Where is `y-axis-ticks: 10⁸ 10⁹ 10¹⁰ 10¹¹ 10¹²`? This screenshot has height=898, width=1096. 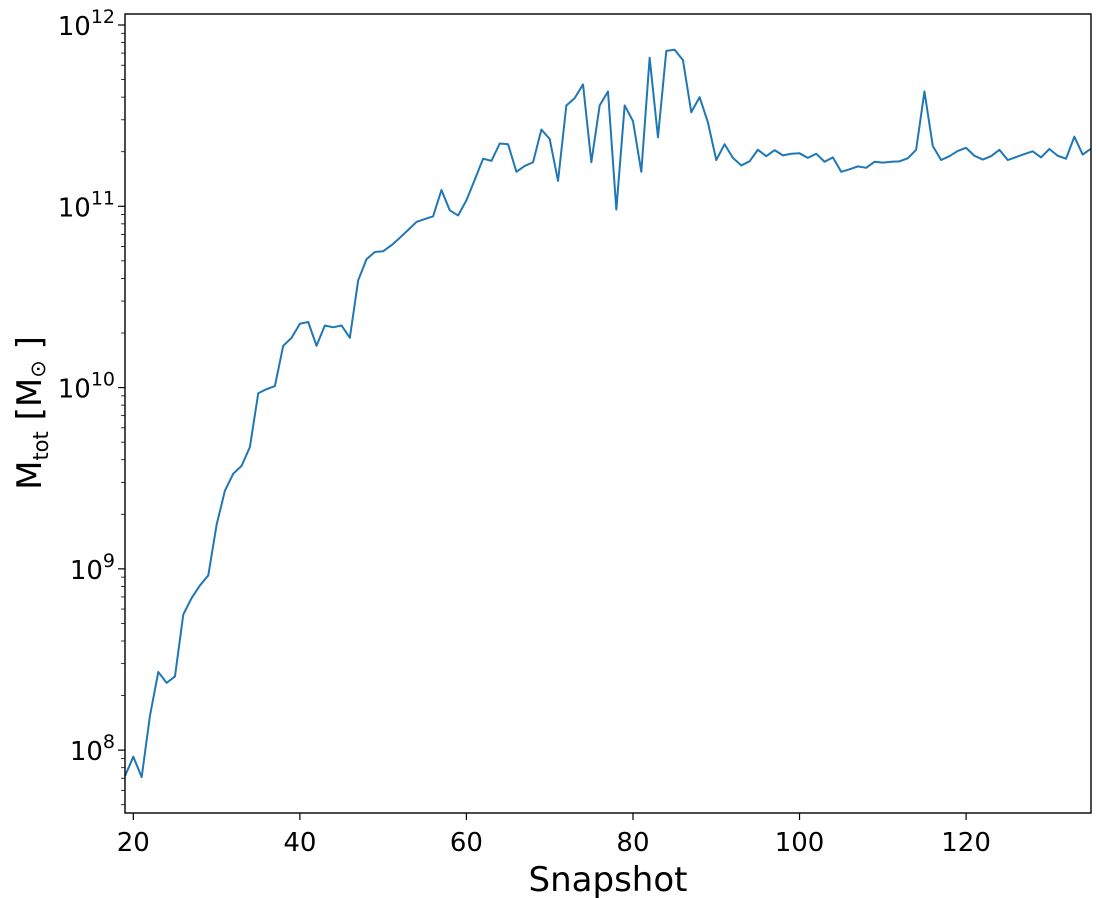 y-axis-ticks: 10⁸ 10⁹ 10¹⁰ 10¹¹ 10¹² is located at coordinates (91, 386).